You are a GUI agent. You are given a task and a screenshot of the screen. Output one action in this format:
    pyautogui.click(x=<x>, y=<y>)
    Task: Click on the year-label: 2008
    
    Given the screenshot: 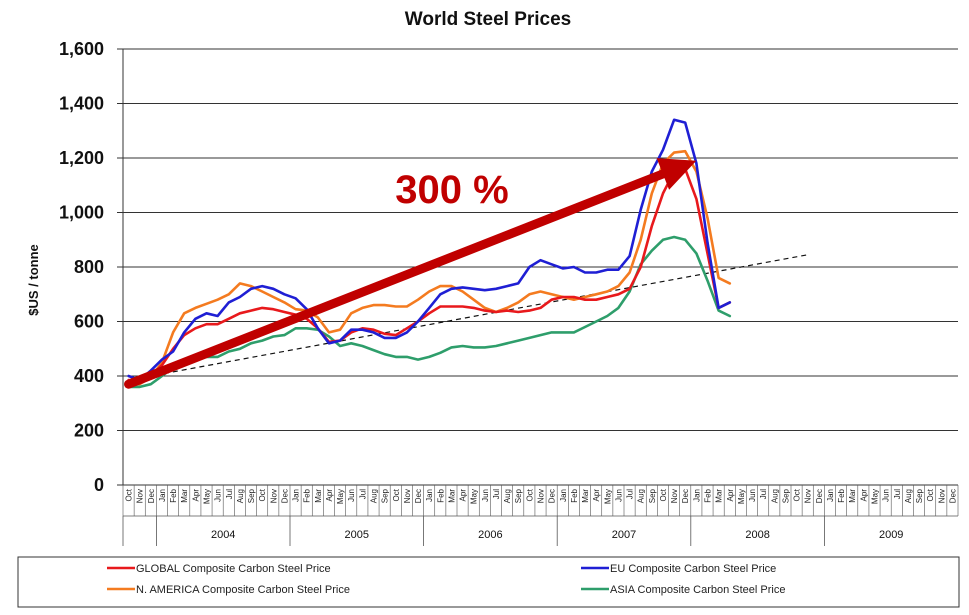 What is the action you would take?
    pyautogui.click(x=757, y=535)
    